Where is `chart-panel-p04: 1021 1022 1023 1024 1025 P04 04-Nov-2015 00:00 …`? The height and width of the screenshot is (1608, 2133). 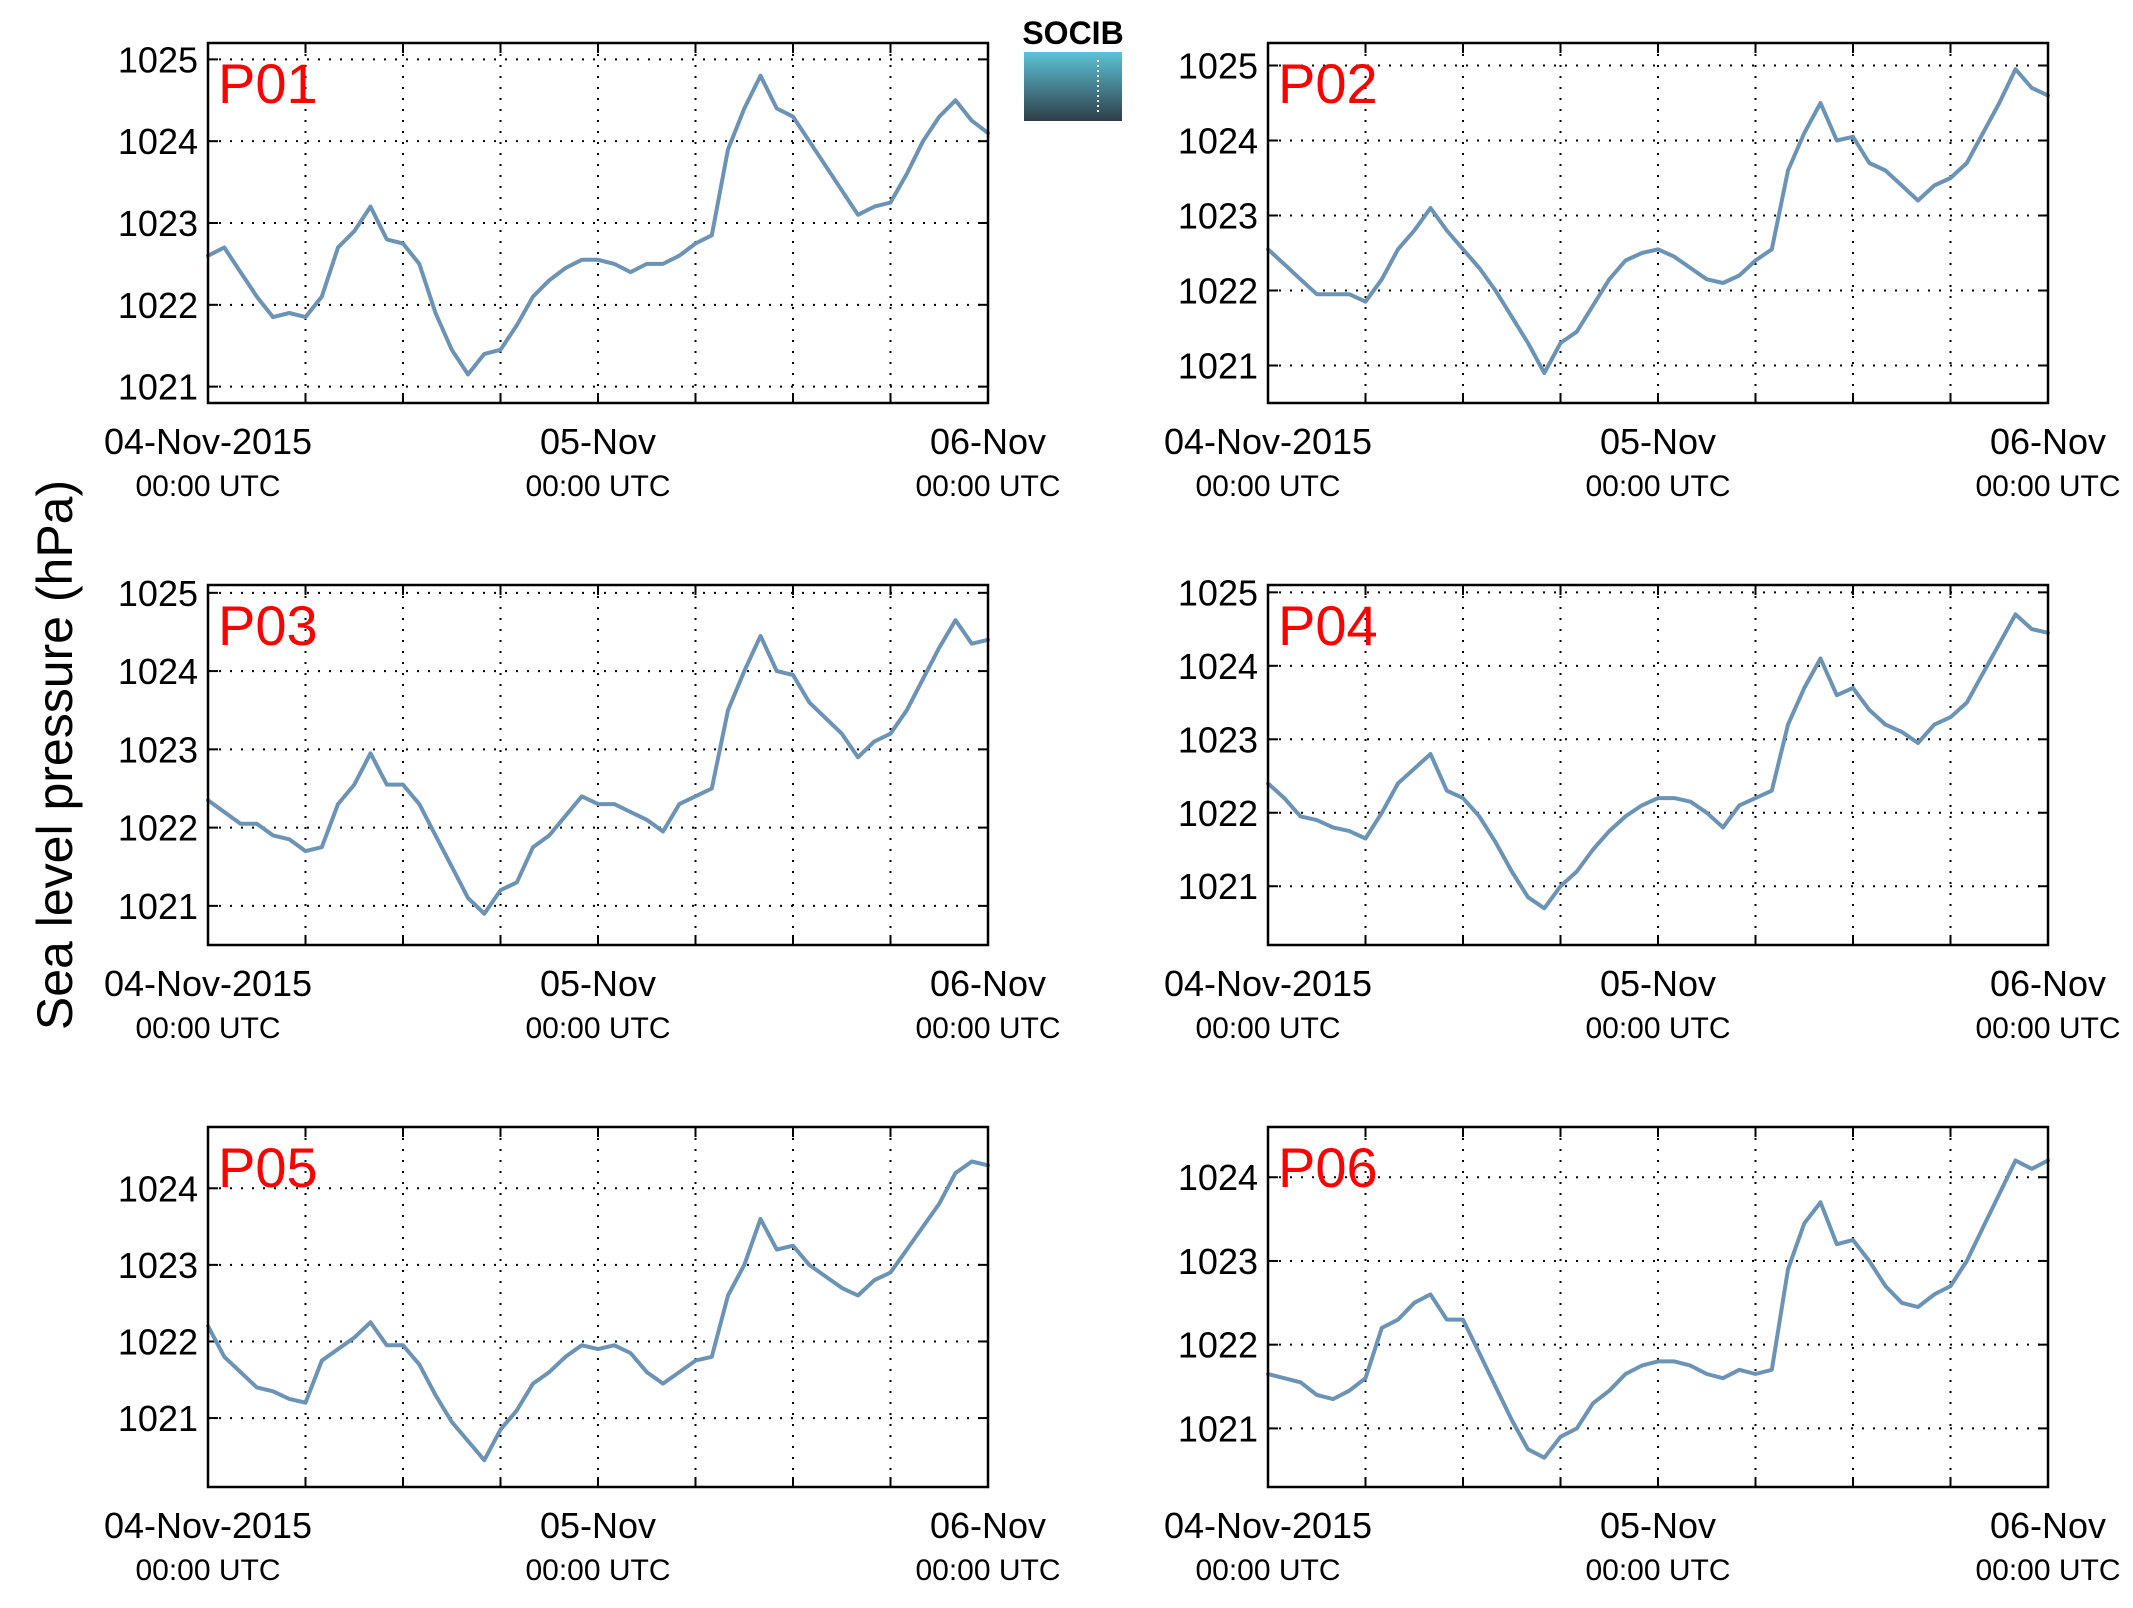
chart-panel-p04: 1021 1022 1023 1024 1025 P04 04-Nov-2015 00:00 … is located at coordinates (1642, 808).